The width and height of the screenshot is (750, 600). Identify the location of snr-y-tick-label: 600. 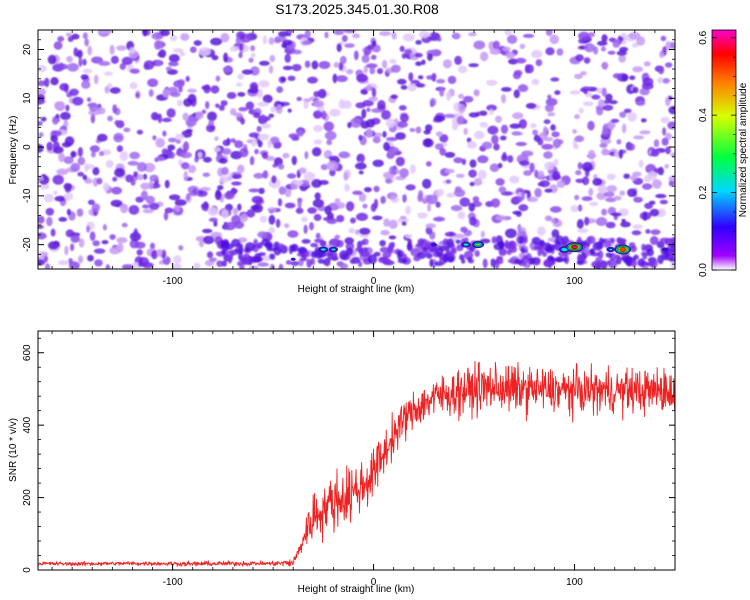
(27, 352).